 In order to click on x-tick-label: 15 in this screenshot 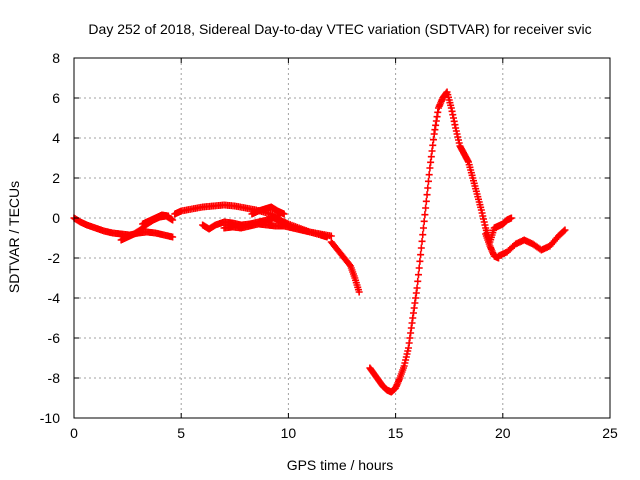, I will do `click(396, 433)`.